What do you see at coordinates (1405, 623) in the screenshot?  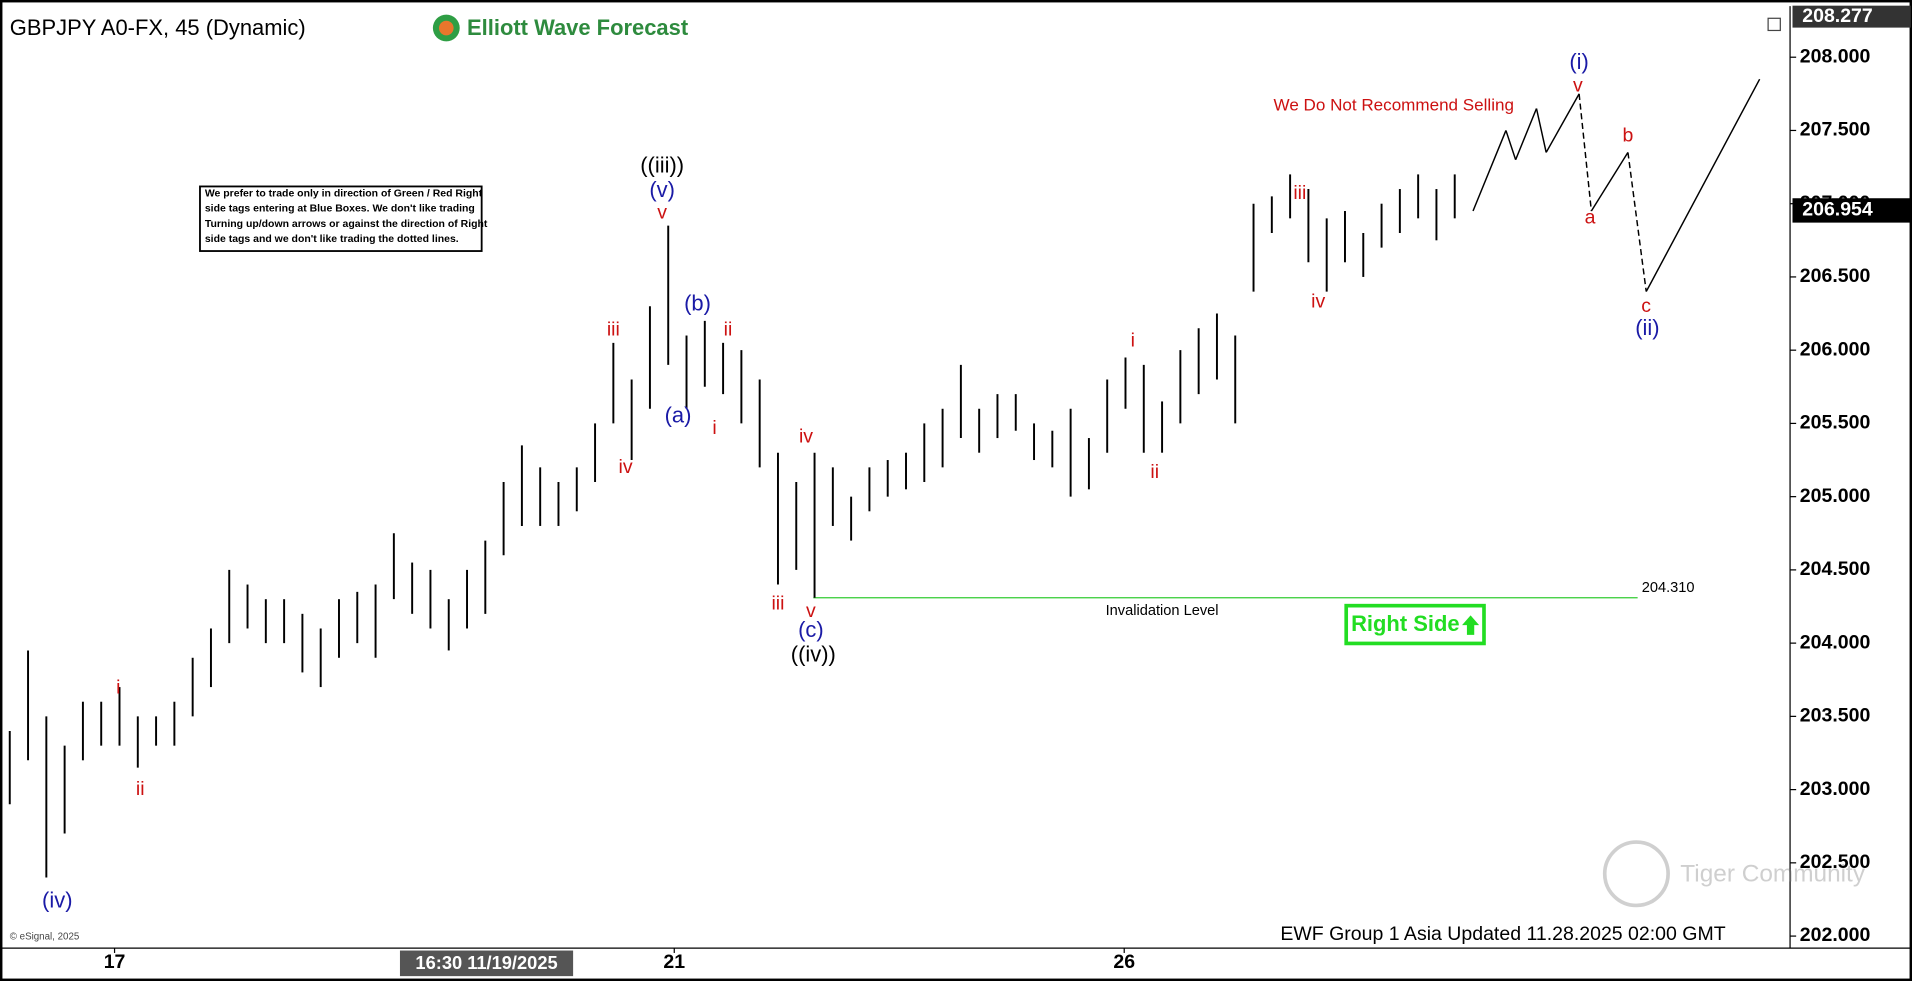 I see `right-side-text: Right Side` at bounding box center [1405, 623].